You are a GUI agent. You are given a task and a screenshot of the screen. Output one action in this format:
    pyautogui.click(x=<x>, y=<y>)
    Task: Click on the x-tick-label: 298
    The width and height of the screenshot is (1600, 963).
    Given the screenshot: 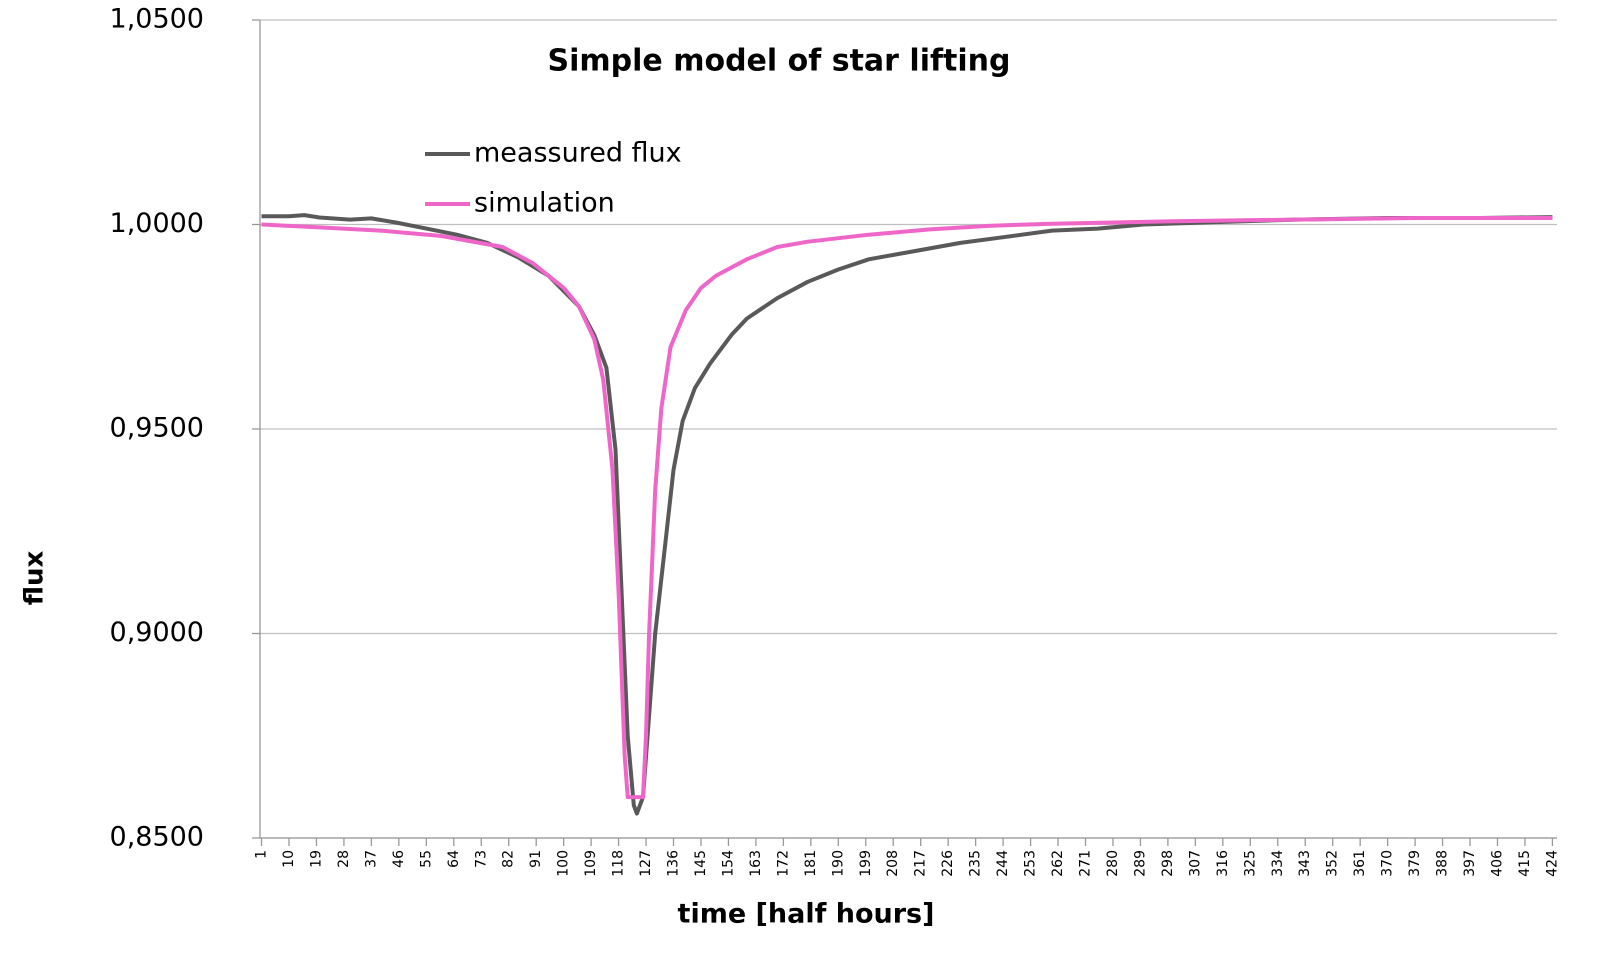 What is the action you would take?
    pyautogui.click(x=1168, y=863)
    